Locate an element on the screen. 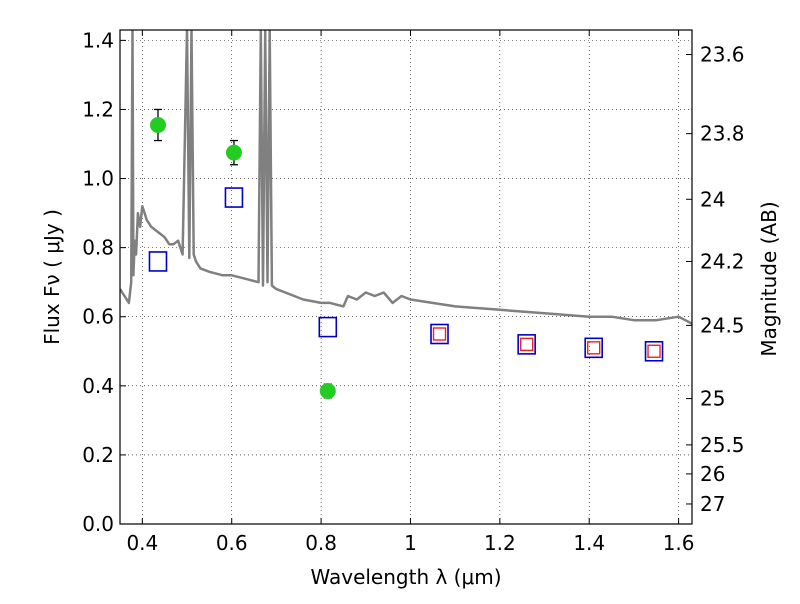  y-tick-label: 1.0 is located at coordinates (98, 179).